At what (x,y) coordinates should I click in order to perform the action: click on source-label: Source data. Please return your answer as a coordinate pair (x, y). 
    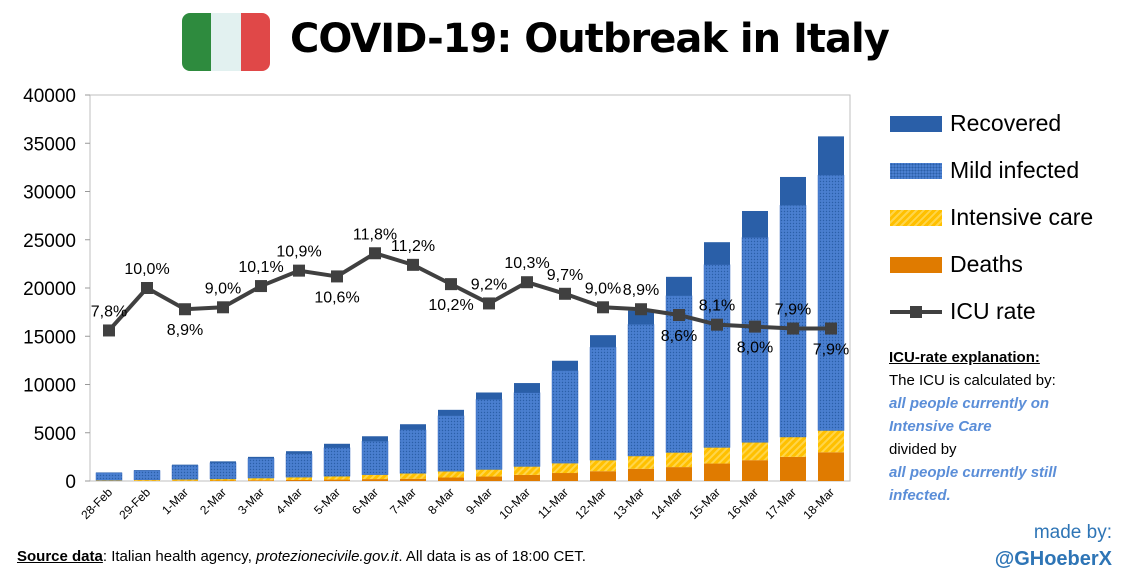
    Looking at the image, I should click on (60, 556).